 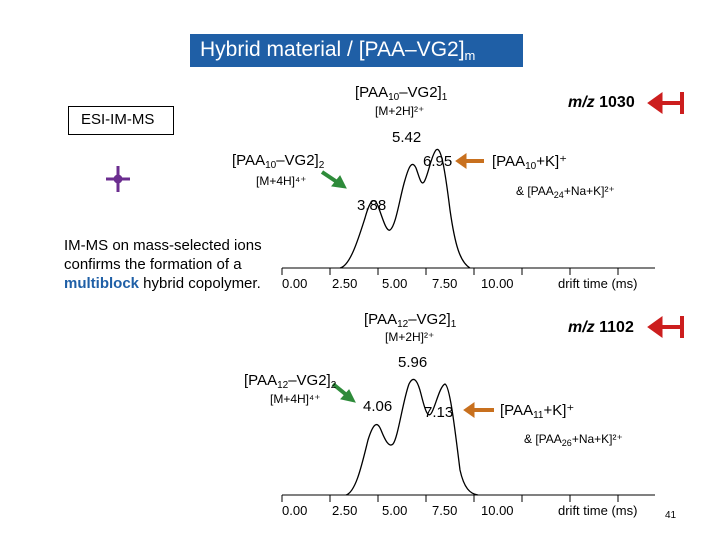 I want to click on panel2-tick: 5.00, so click(x=395, y=510).